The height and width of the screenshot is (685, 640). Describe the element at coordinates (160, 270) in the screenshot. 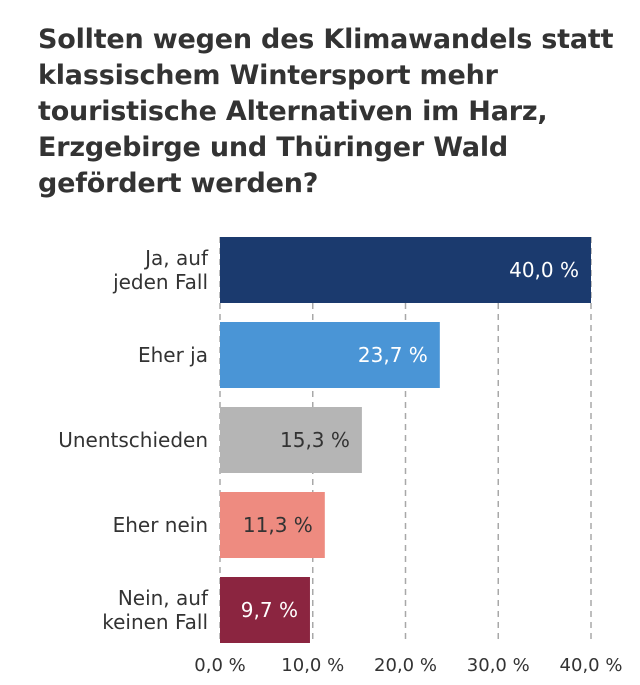

I see `category-label: Ja, auf jeden Fall` at that location.